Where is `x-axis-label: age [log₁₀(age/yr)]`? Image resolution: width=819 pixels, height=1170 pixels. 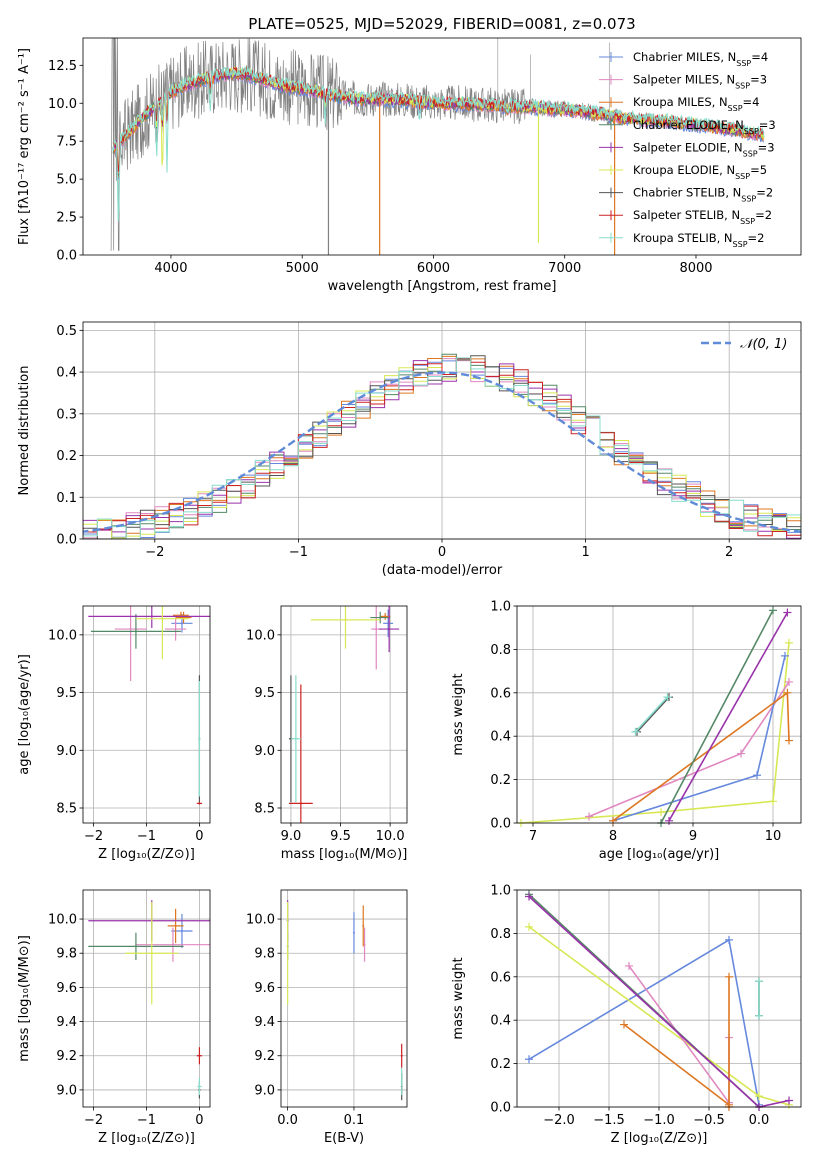 x-axis-label: age [log₁₀(age/yr)] is located at coordinates (659, 854).